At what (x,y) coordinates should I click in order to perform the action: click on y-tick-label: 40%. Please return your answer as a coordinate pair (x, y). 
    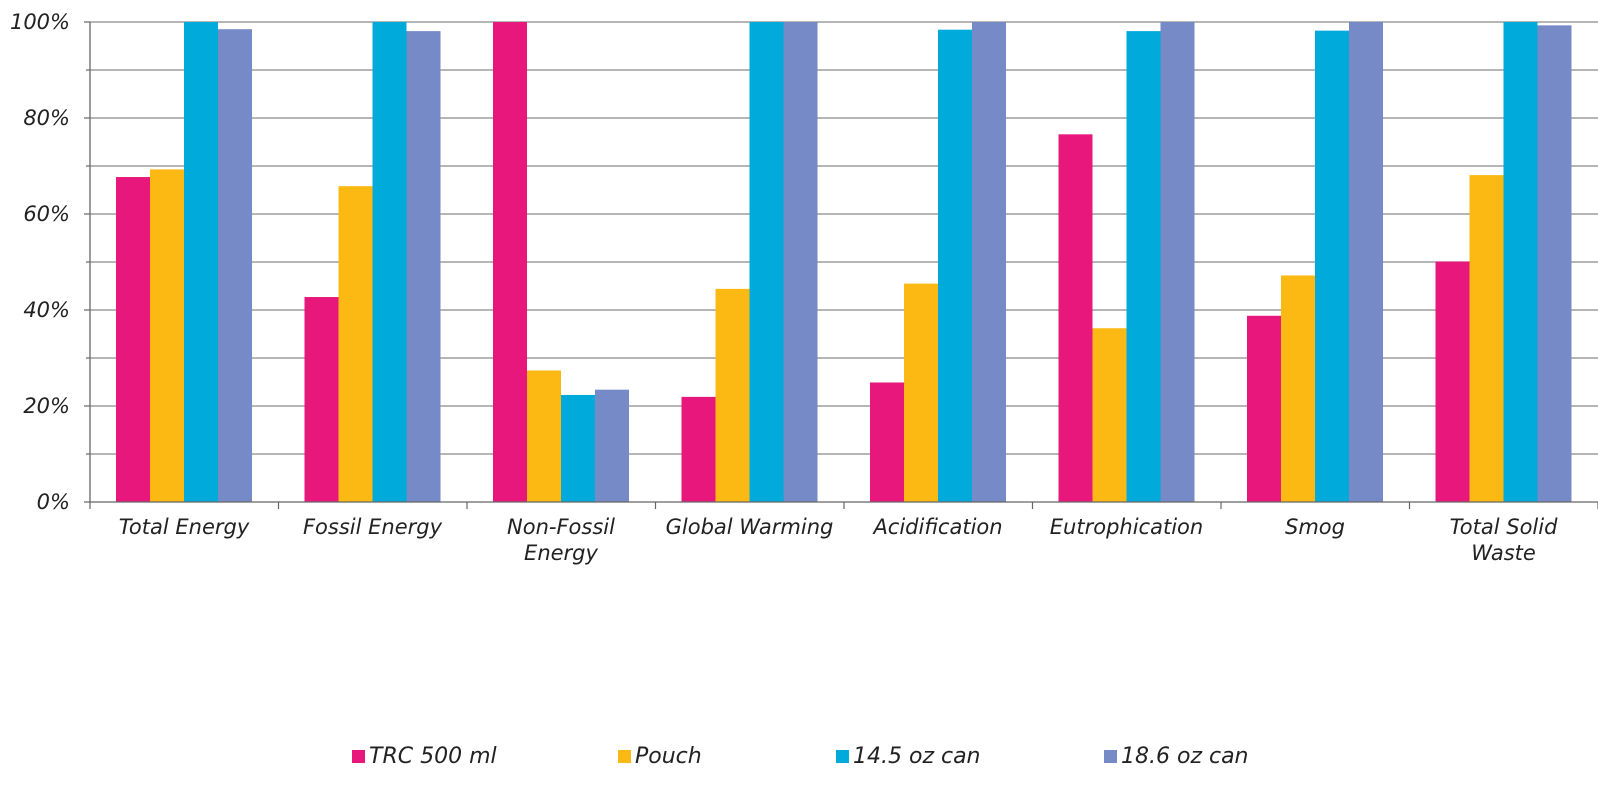
    Looking at the image, I should click on (46, 310).